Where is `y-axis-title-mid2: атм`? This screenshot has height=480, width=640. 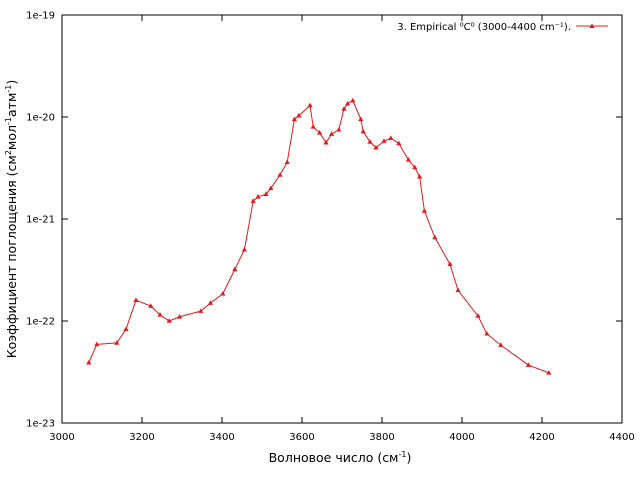
y-axis-title-mid2: атм is located at coordinates (11, 105).